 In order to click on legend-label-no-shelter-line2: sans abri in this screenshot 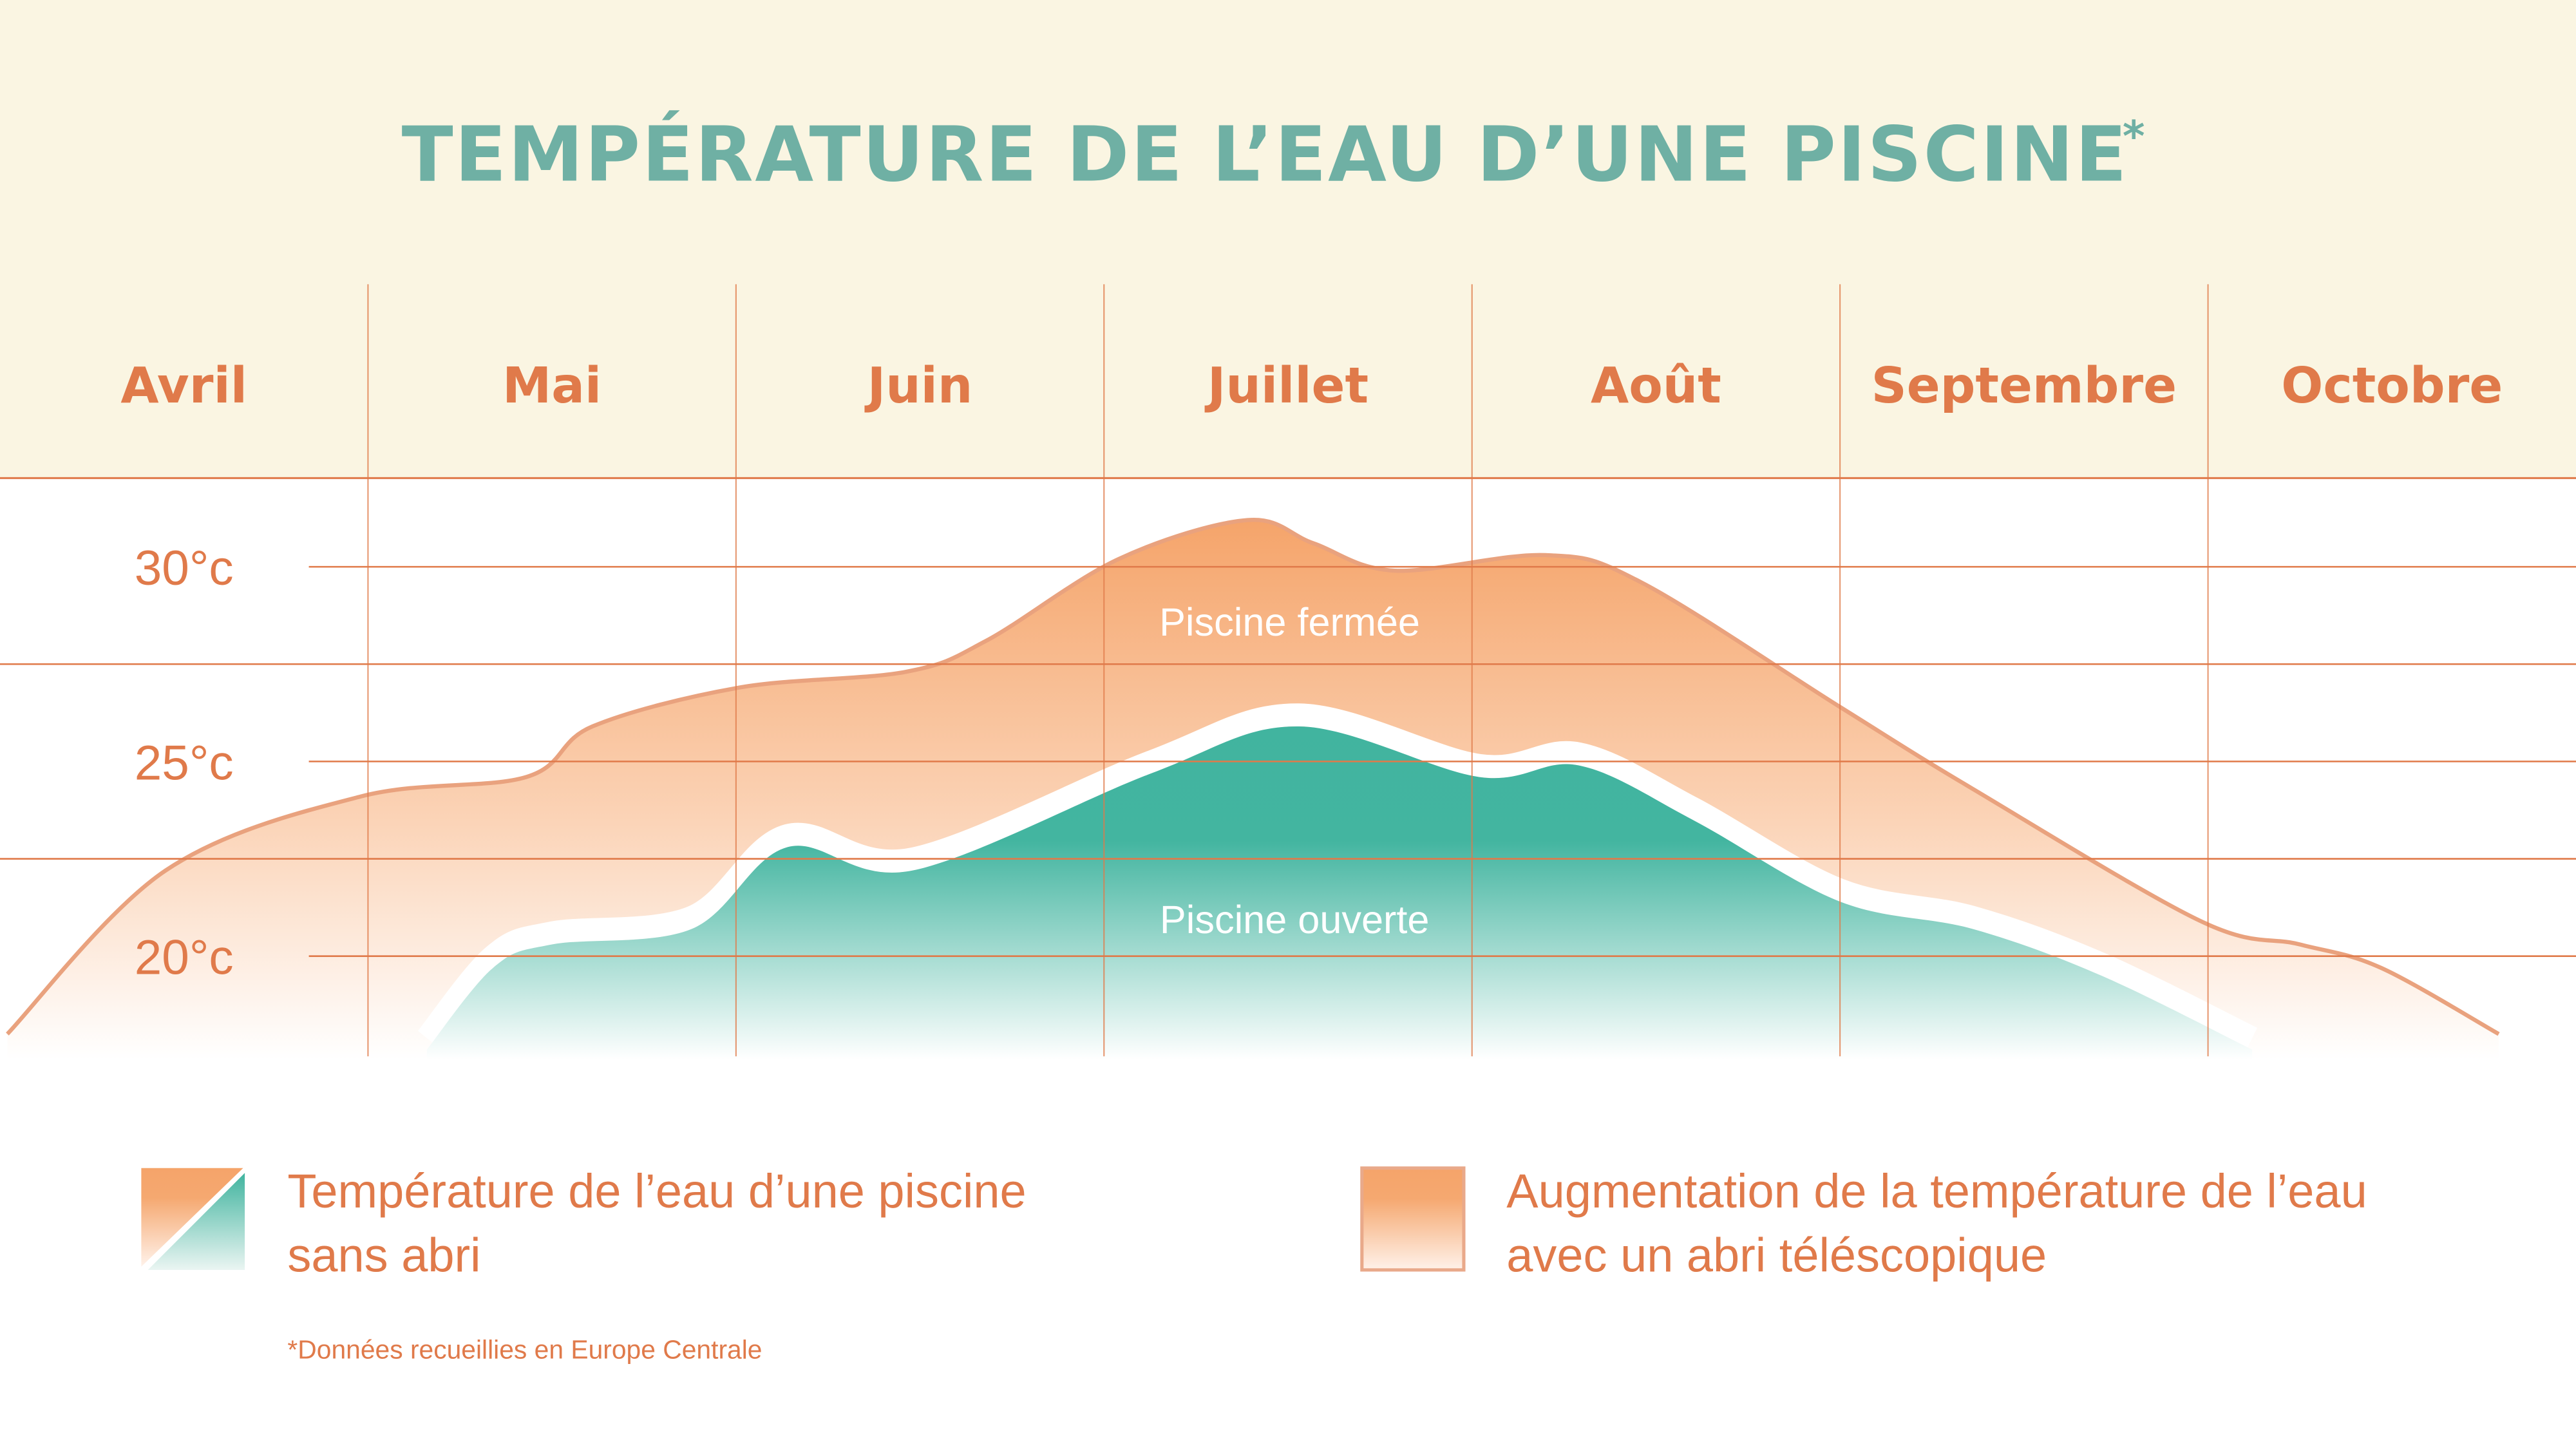, I will do `click(383, 1255)`.